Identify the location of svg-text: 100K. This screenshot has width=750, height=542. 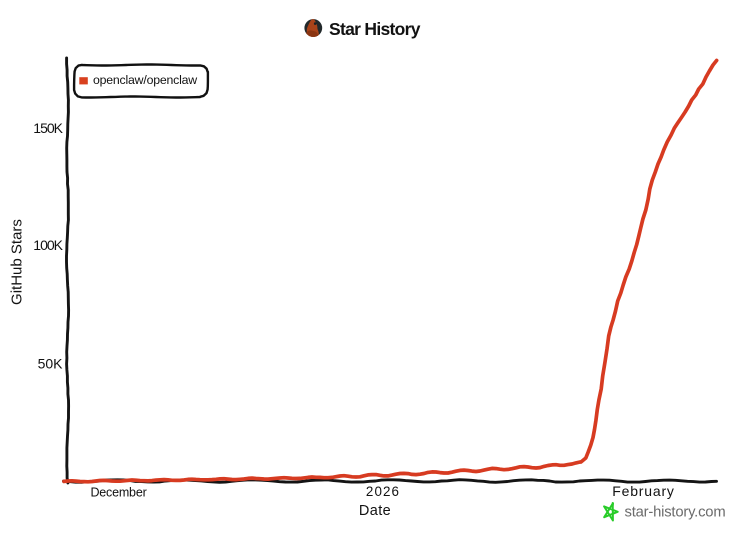
(48, 245).